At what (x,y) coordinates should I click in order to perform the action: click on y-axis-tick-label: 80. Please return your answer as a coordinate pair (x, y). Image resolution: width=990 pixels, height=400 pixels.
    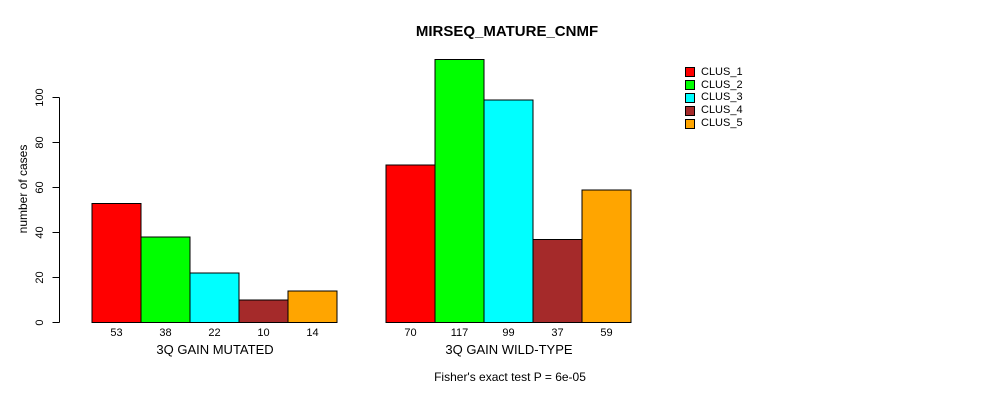
    Looking at the image, I should click on (40, 142).